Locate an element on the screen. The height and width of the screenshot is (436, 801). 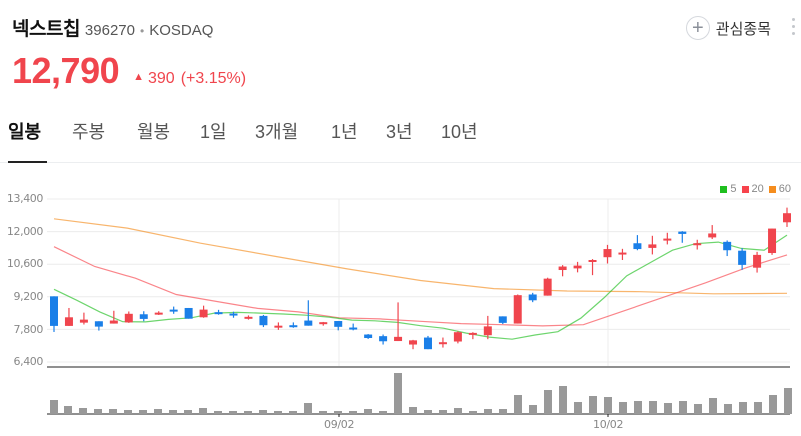
y-axis-label: 7,800 is located at coordinates (28, 329).